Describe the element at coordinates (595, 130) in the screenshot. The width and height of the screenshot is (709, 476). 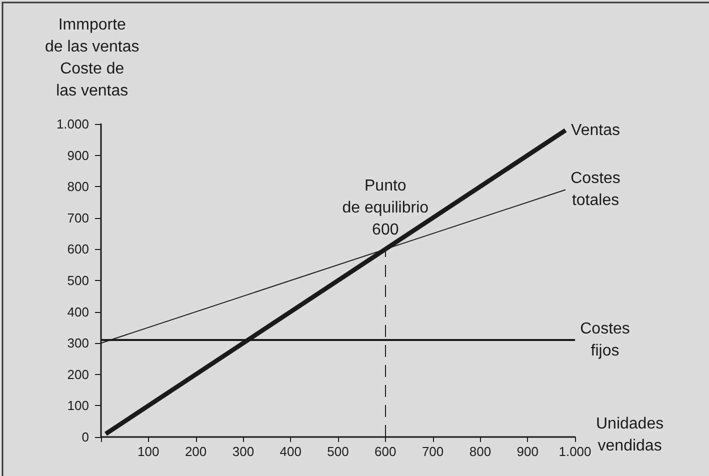
I see `series-label: Ventas` at that location.